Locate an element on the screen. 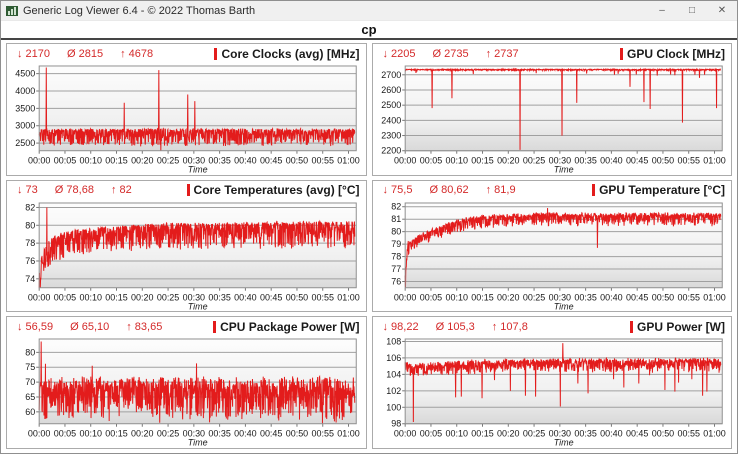 This screenshot has width=738, height=454. stat-avg: Ø 78,68 is located at coordinates (74, 190).